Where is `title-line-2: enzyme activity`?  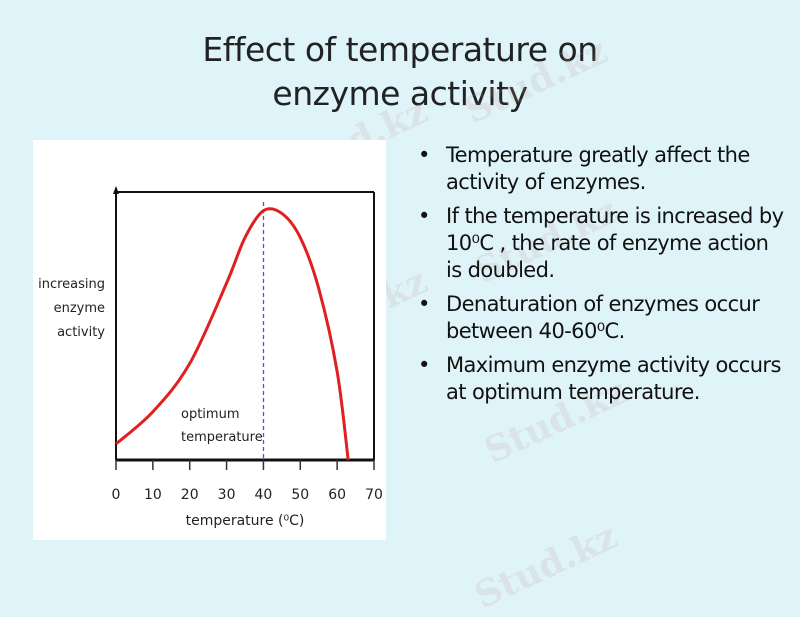
title-line-2: enzyme activity is located at coordinates (400, 93).